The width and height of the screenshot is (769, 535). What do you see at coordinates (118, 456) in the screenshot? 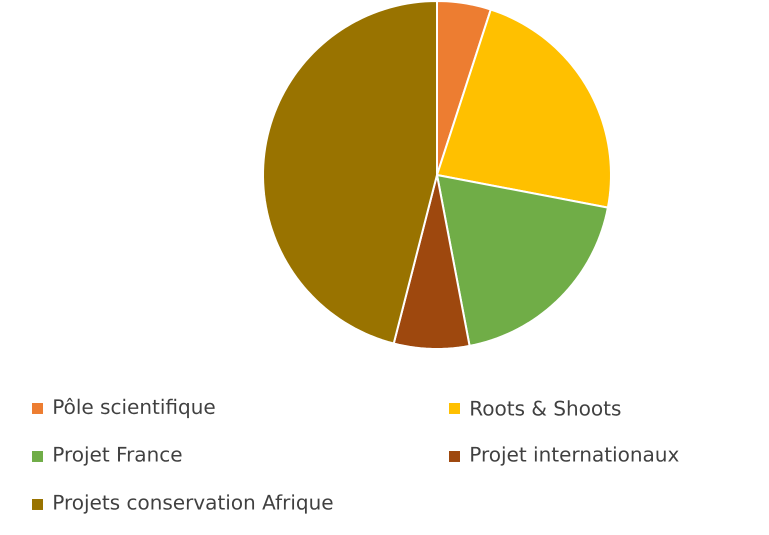
I see `legend-label: Projet France` at bounding box center [118, 456].